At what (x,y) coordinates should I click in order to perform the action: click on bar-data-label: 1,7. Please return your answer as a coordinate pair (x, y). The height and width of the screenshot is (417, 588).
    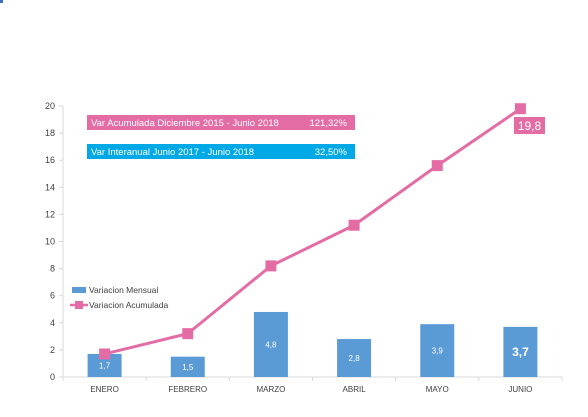
    Looking at the image, I should click on (105, 365).